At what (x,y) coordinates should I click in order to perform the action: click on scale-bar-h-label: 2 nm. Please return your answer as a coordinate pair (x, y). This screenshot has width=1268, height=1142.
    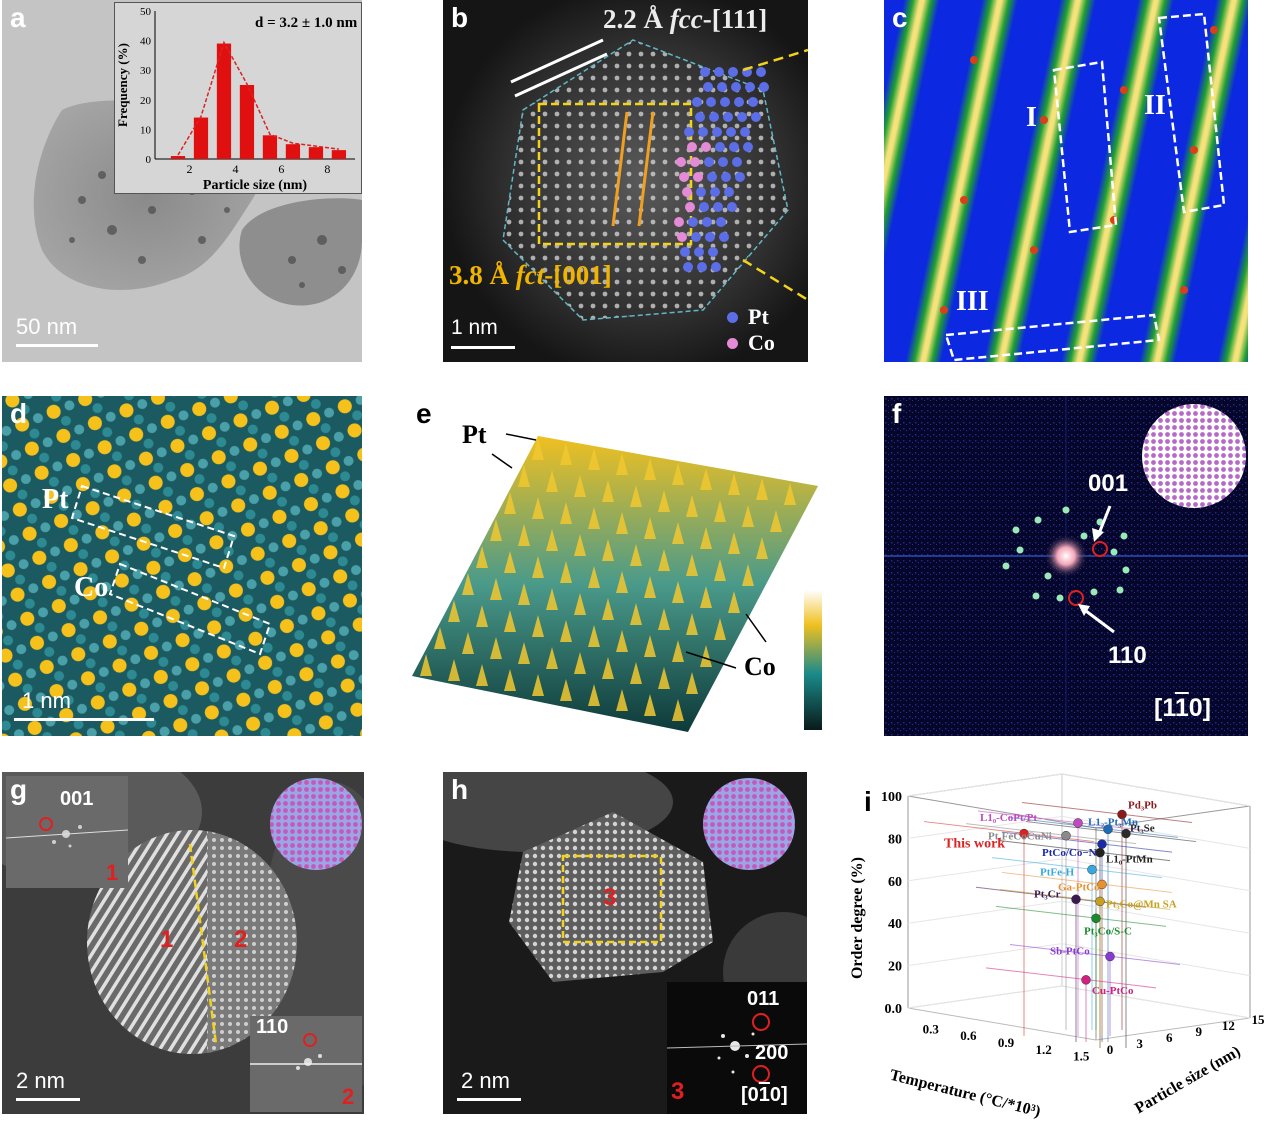
    Looking at the image, I should click on (485, 1080).